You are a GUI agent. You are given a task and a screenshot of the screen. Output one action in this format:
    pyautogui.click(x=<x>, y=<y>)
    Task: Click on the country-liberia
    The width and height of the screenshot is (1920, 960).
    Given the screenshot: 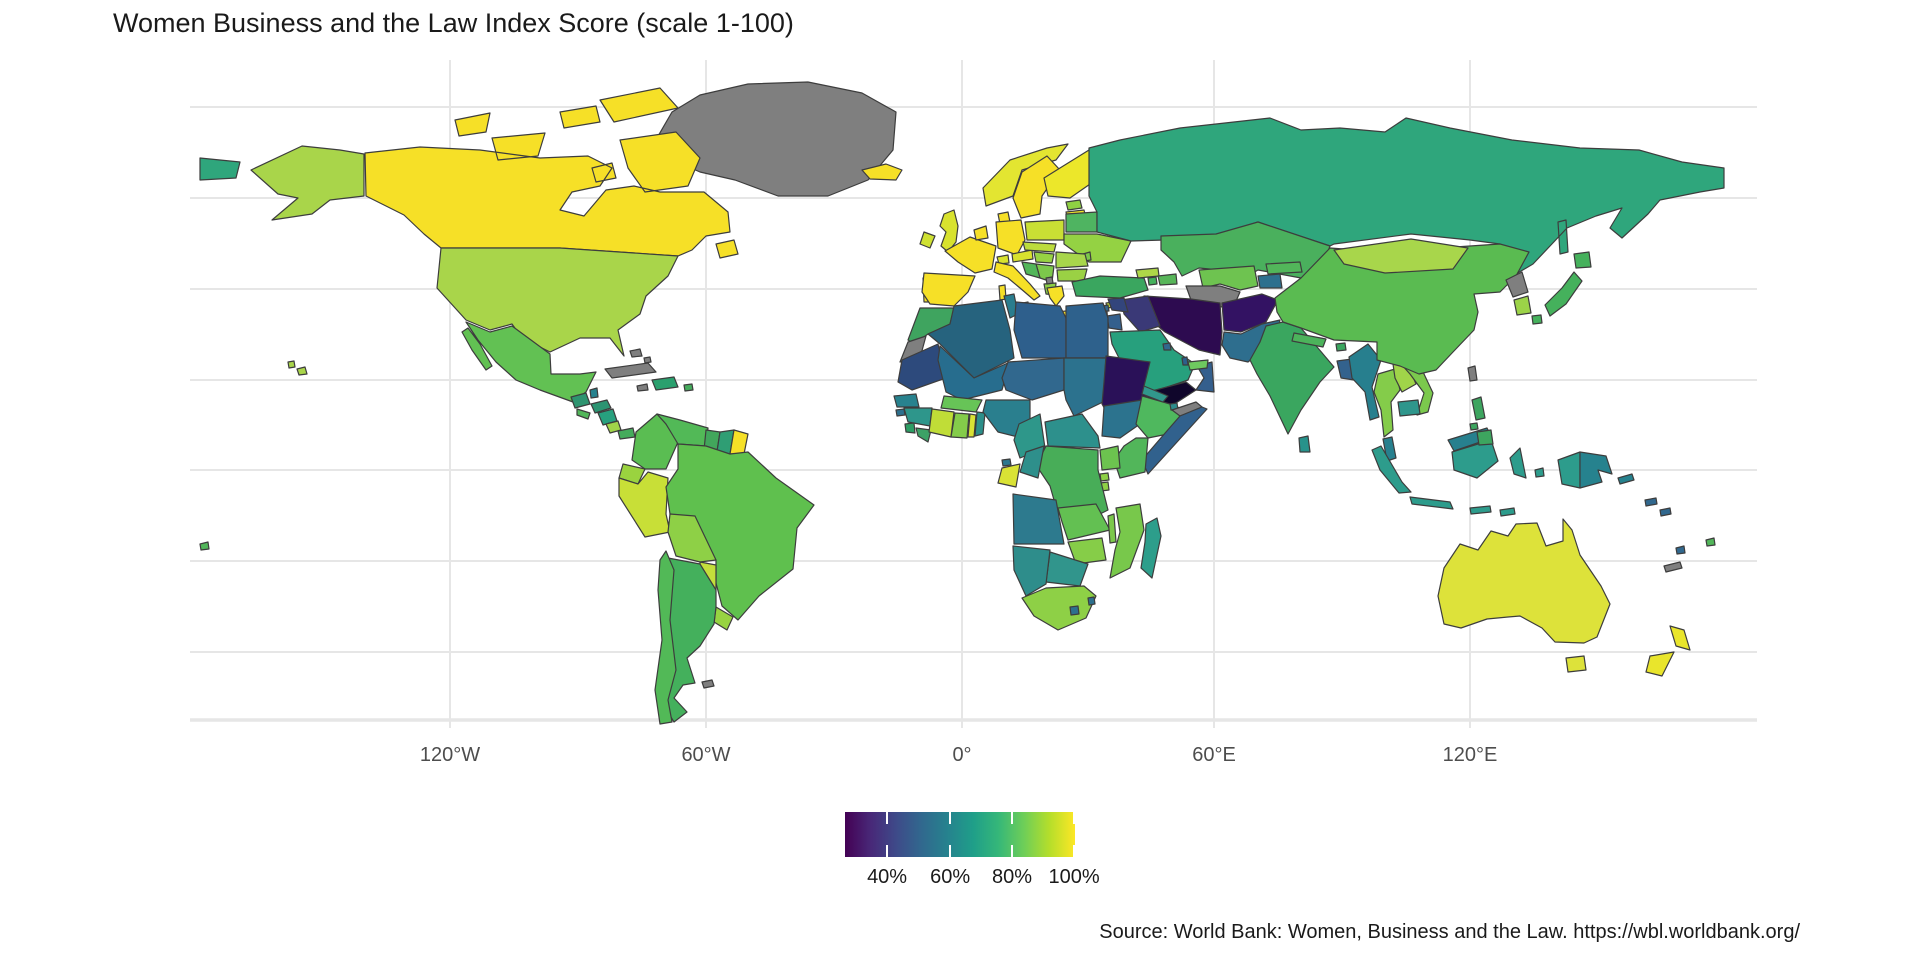 What is the action you would take?
    pyautogui.click(x=923, y=435)
    